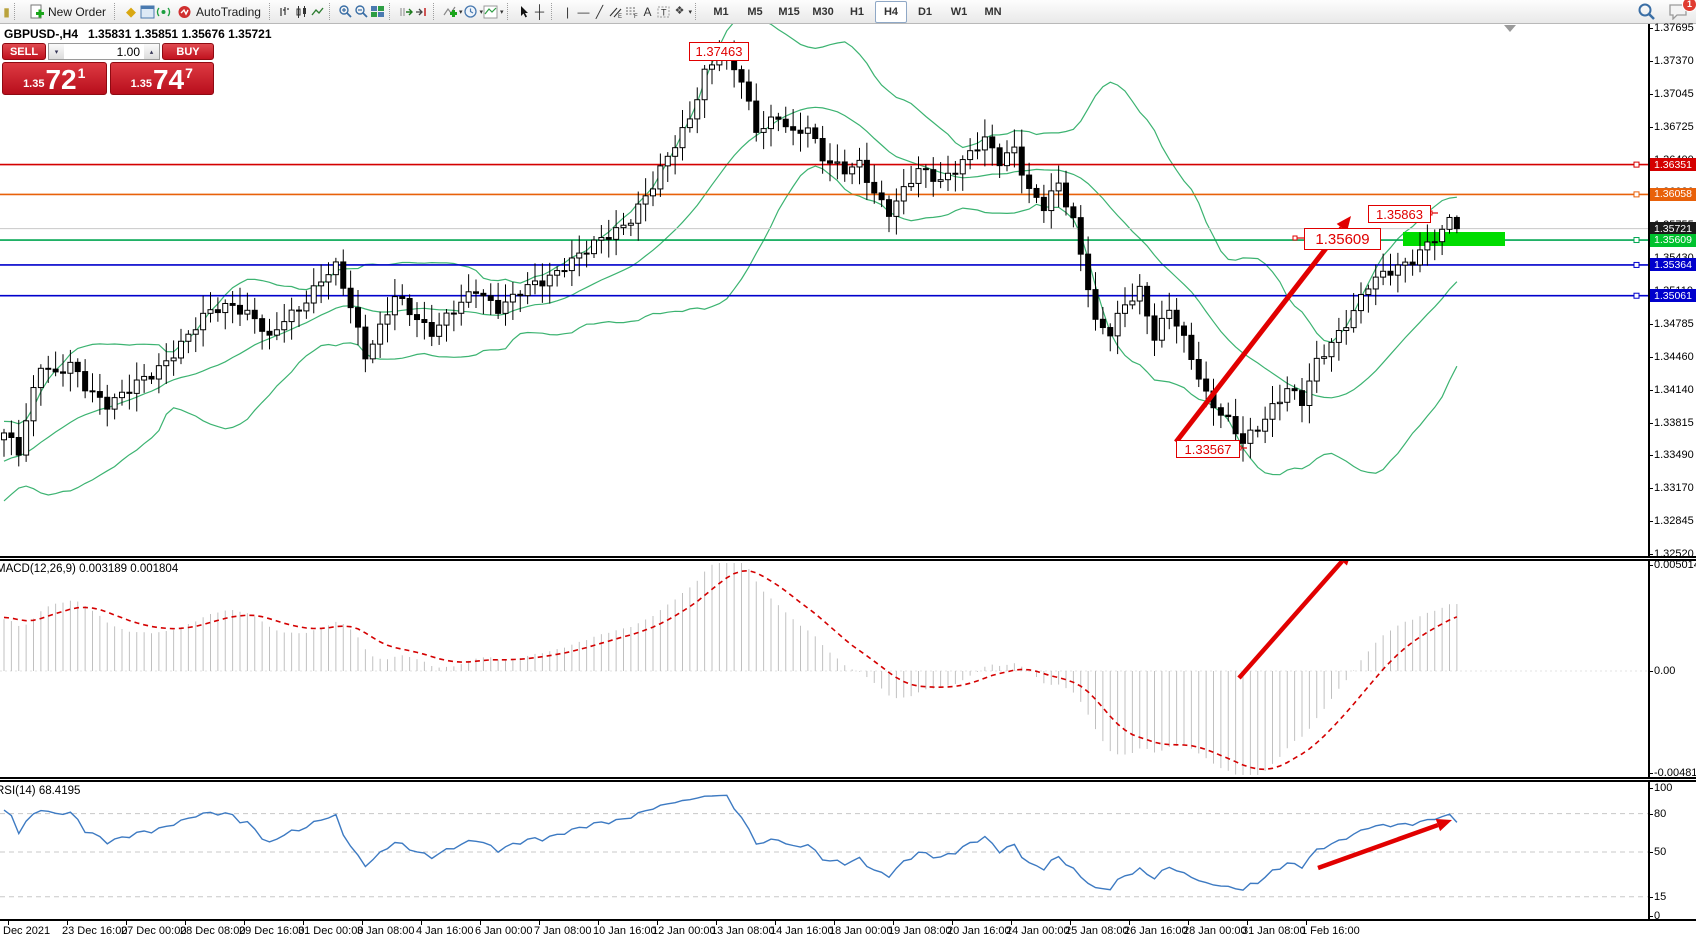 The height and width of the screenshot is (941, 1696). Describe the element at coordinates (213, 931) in the screenshot. I see `time-axis-label: 28 Dec 08:00` at that location.